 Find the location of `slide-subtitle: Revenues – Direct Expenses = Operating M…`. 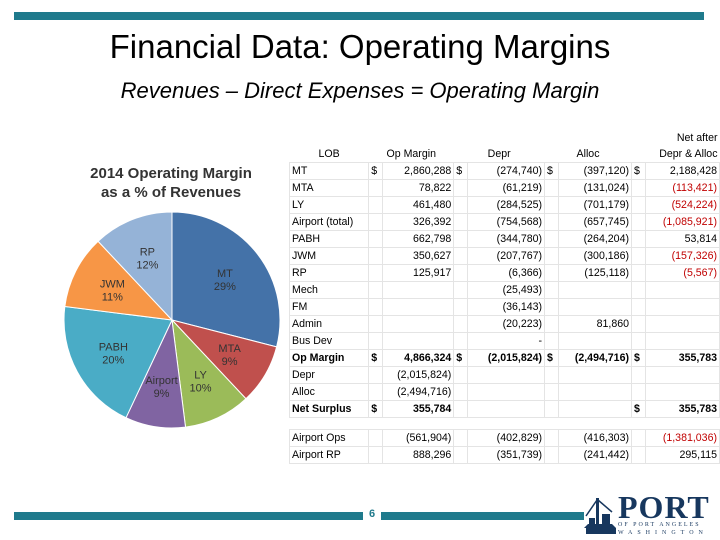

slide-subtitle: Revenues – Direct Expenses = Operating M… is located at coordinates (360, 90).